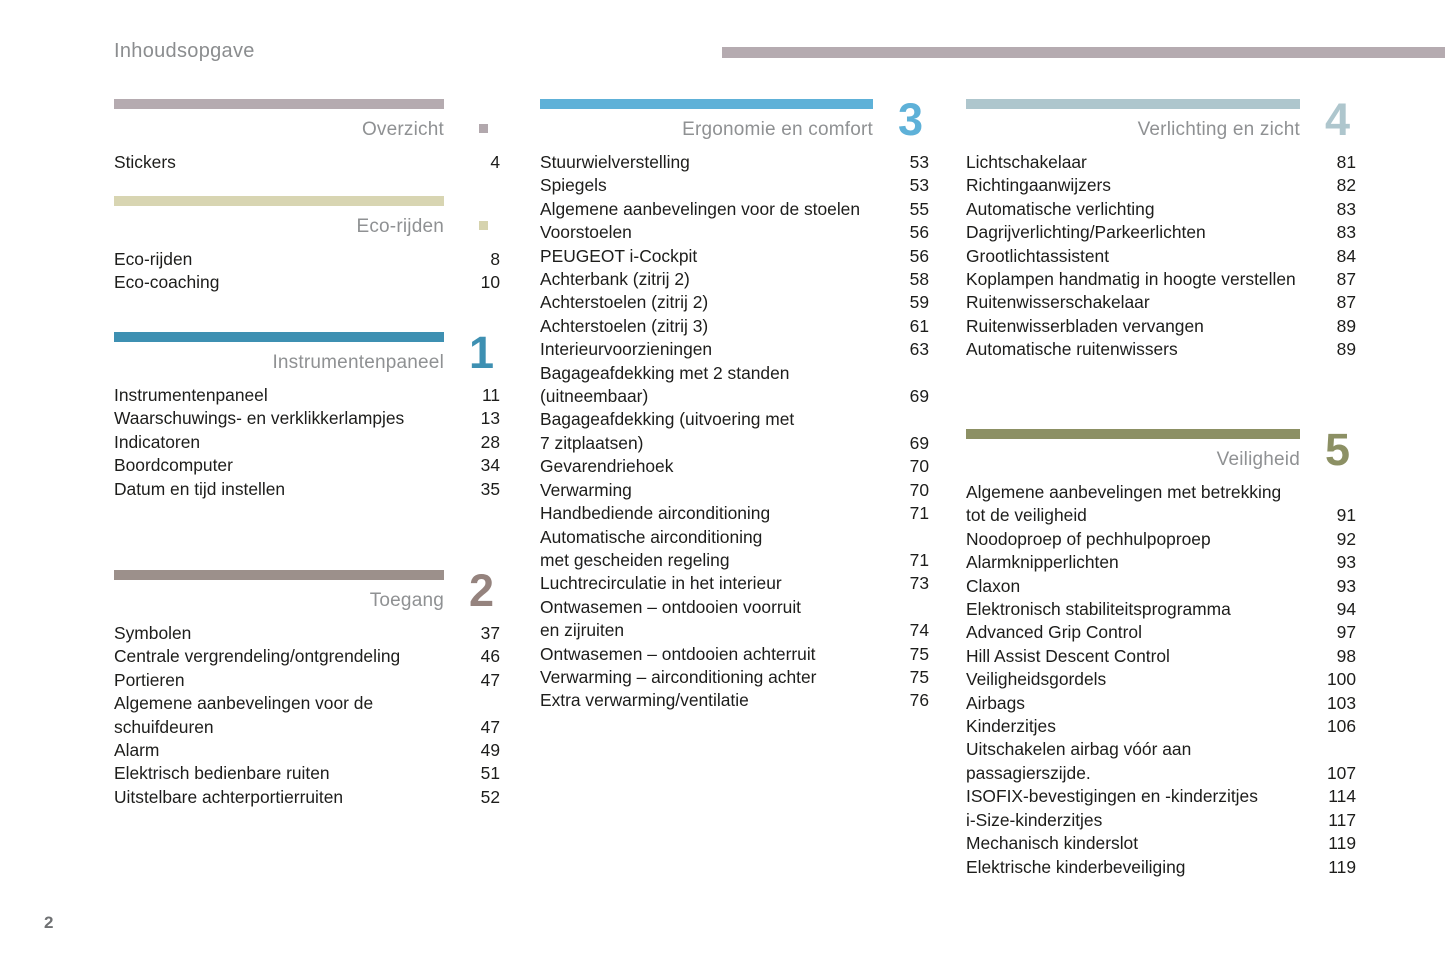 The image size is (1445, 964). What do you see at coordinates (495, 259) in the screenshot?
I see `toc-item-page: 8` at bounding box center [495, 259].